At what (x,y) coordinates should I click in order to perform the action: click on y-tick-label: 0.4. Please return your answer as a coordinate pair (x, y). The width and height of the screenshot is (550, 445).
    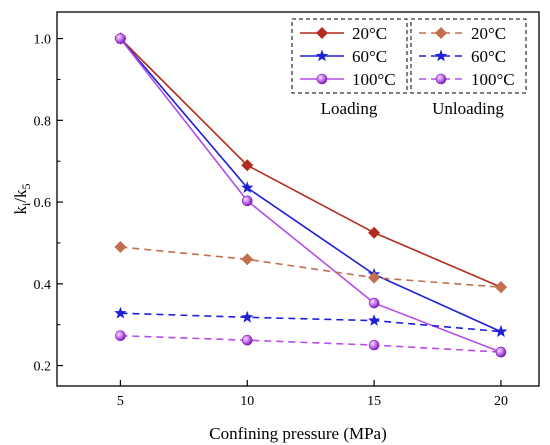
    Looking at the image, I should click on (43, 285).